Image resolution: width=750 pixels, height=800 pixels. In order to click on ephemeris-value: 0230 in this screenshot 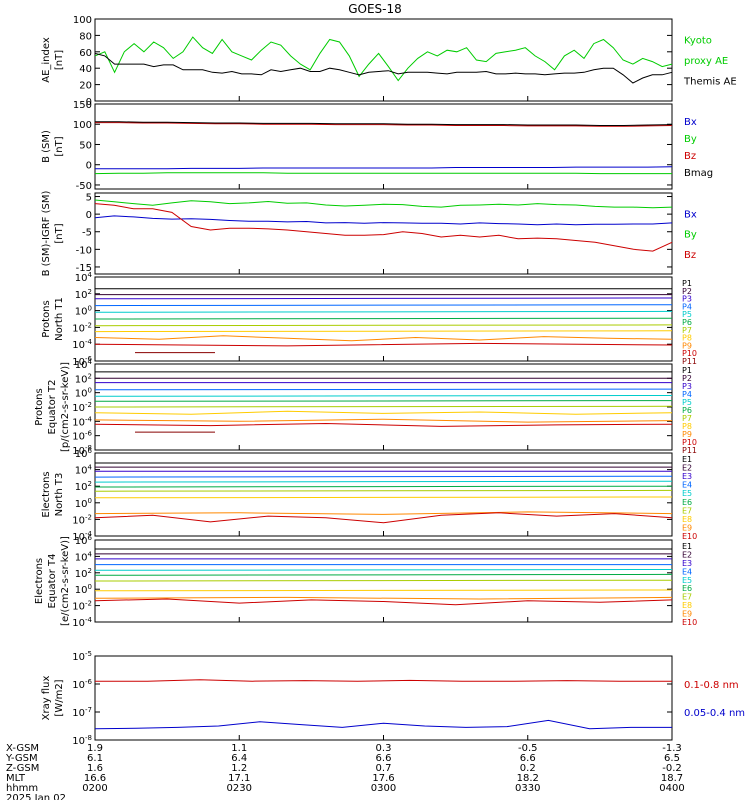, I will do `click(239, 788)`.